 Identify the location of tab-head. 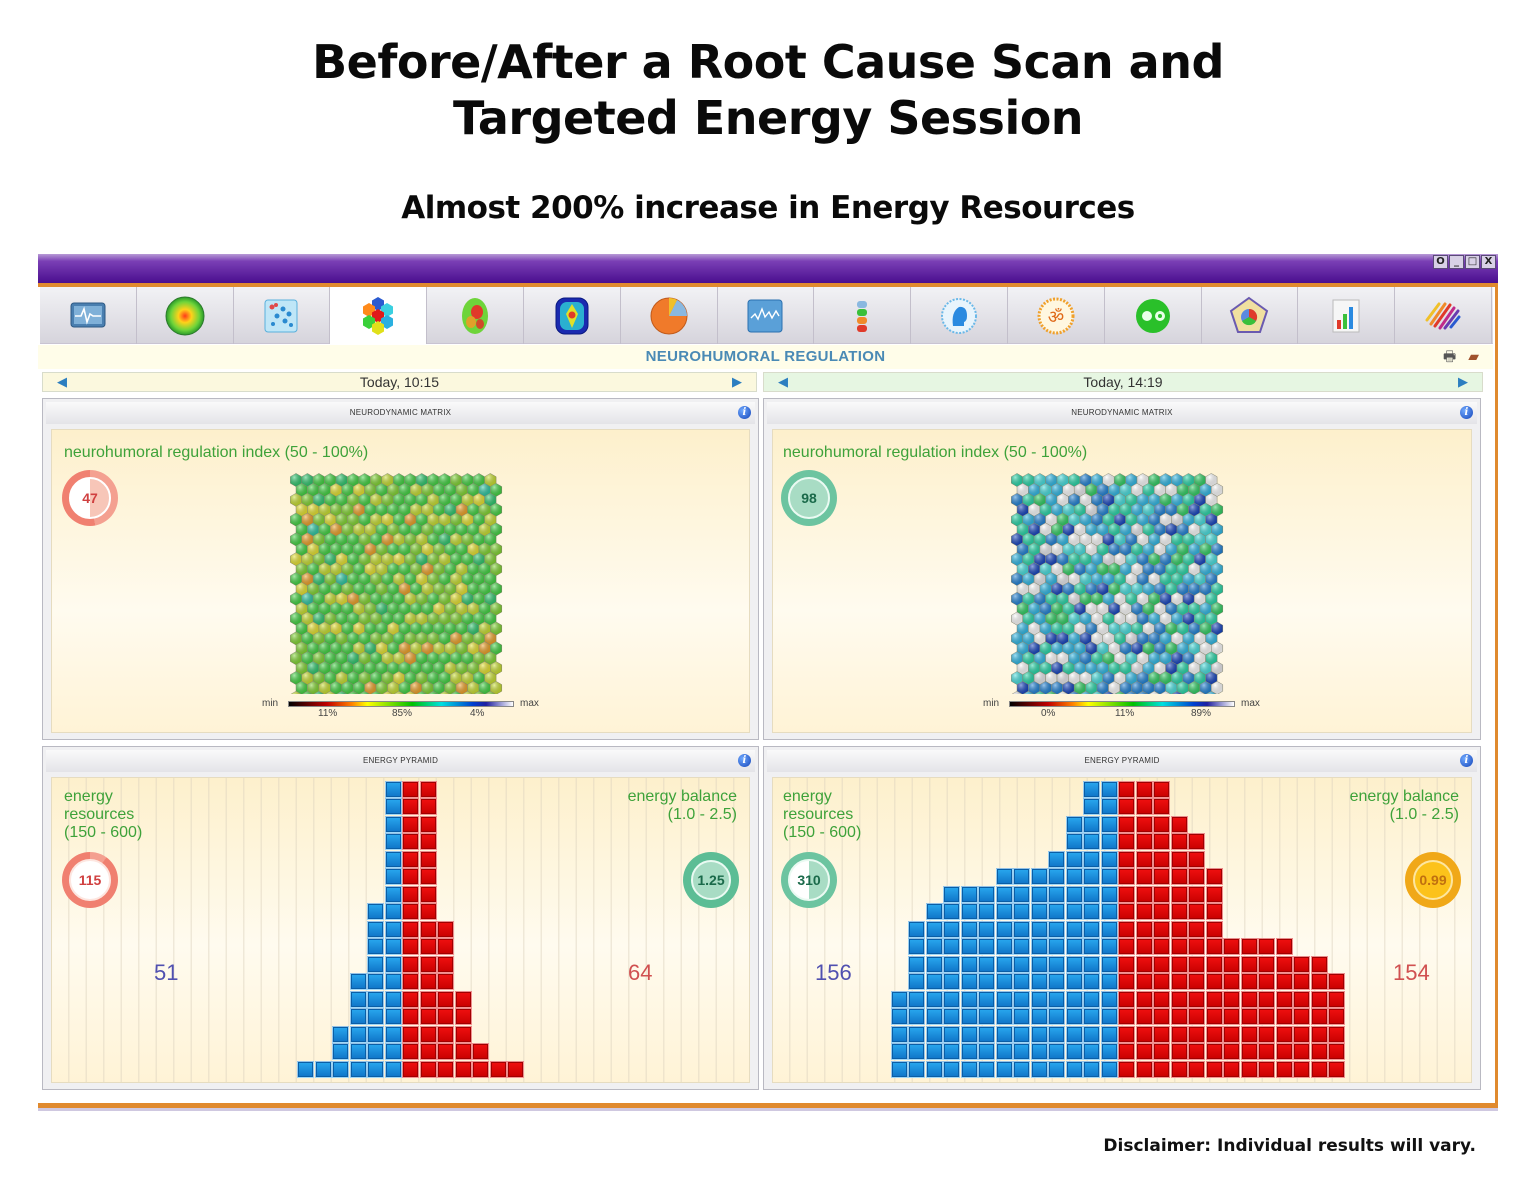
(959, 315).